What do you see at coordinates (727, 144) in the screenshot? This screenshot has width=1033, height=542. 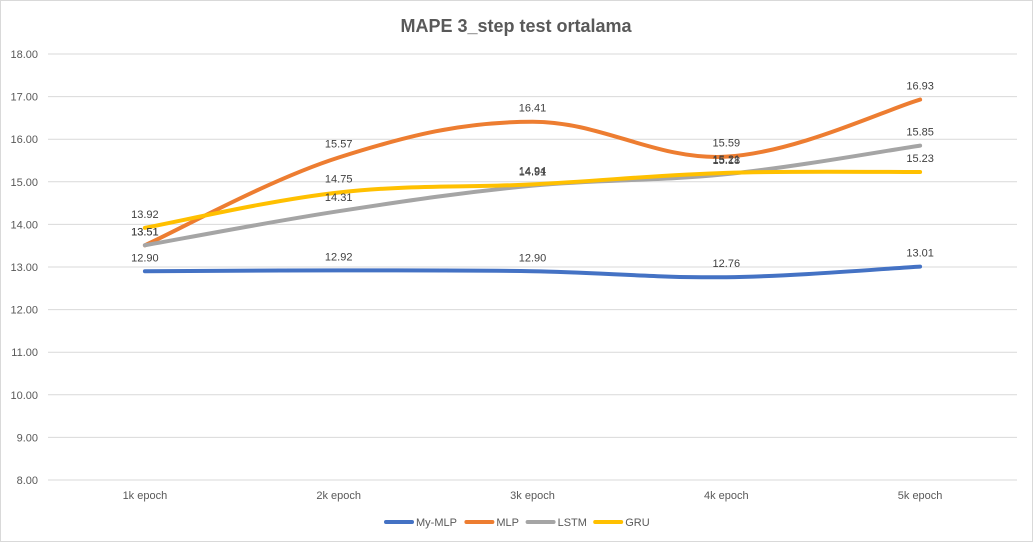 I see `data-label-mlp: 15.59` at bounding box center [727, 144].